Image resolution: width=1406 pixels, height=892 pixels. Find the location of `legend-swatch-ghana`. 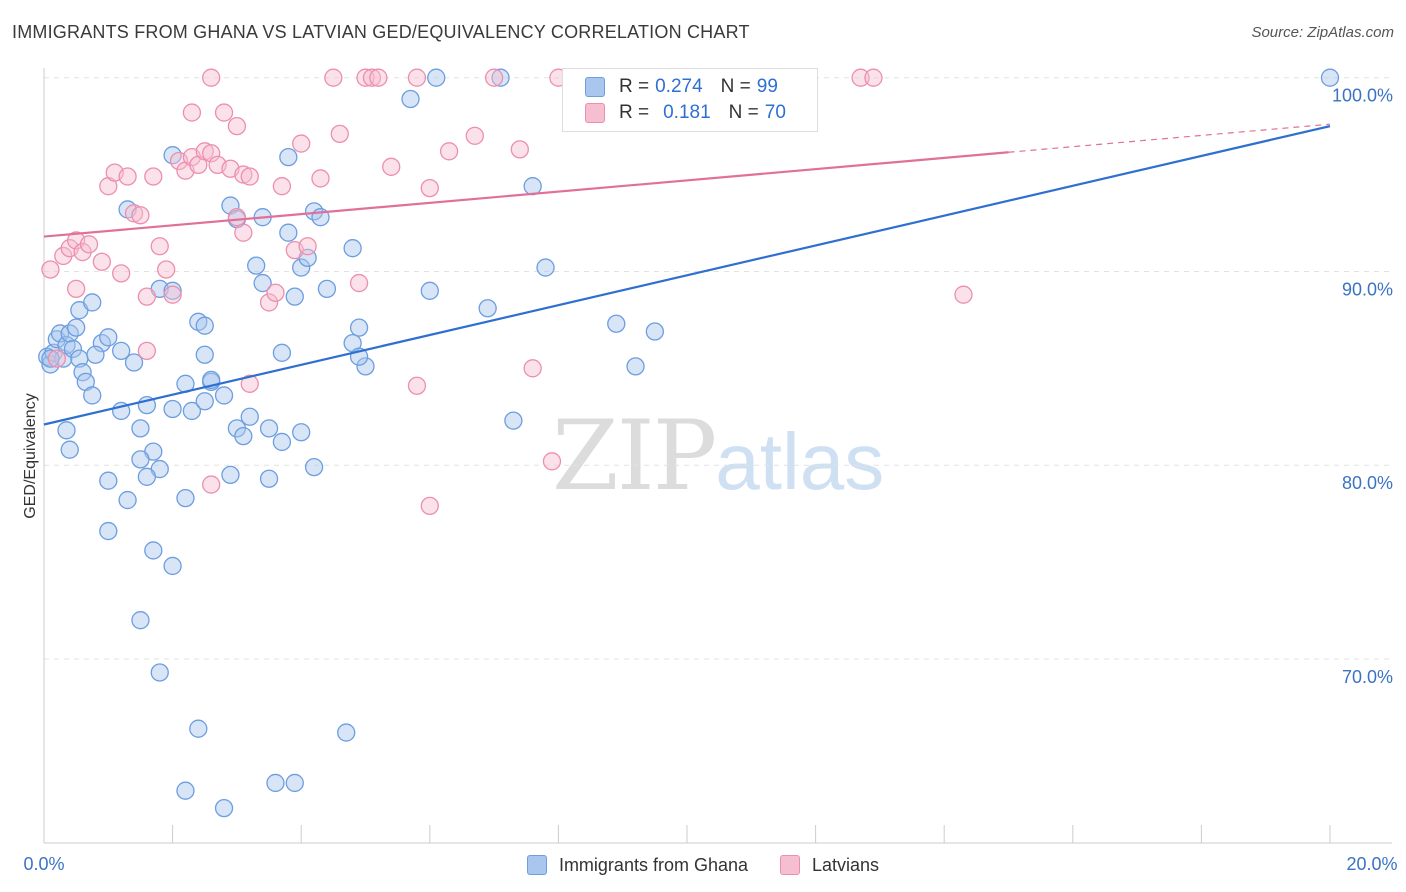

legend-swatch-ghana is located at coordinates (536, 865).